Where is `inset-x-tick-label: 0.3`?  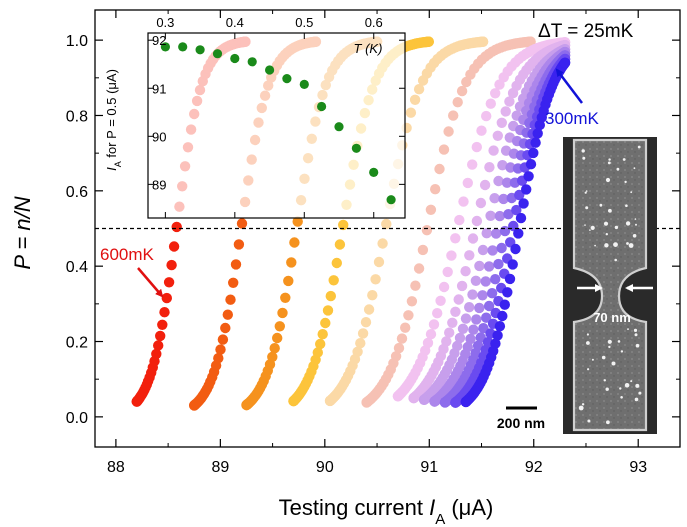 inset-x-tick-label: 0.3 is located at coordinates (165, 22).